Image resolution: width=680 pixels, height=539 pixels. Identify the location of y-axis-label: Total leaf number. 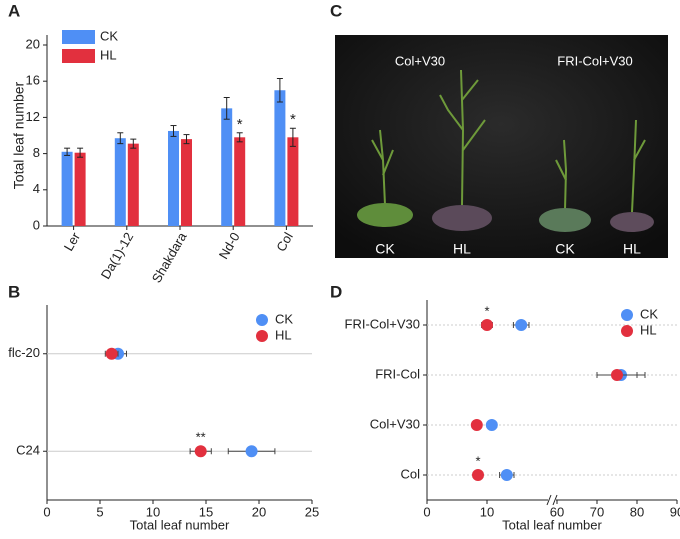
(19, 135).